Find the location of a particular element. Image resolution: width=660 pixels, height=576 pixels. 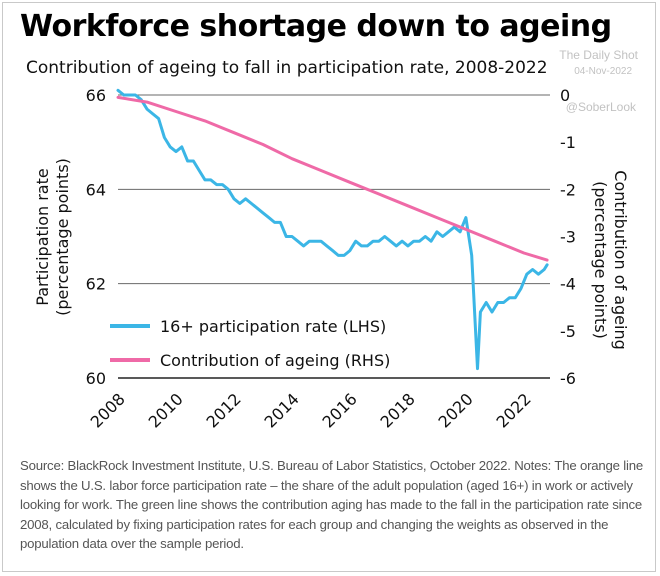

watermark-source: The Daily Shot is located at coordinates (598, 55).